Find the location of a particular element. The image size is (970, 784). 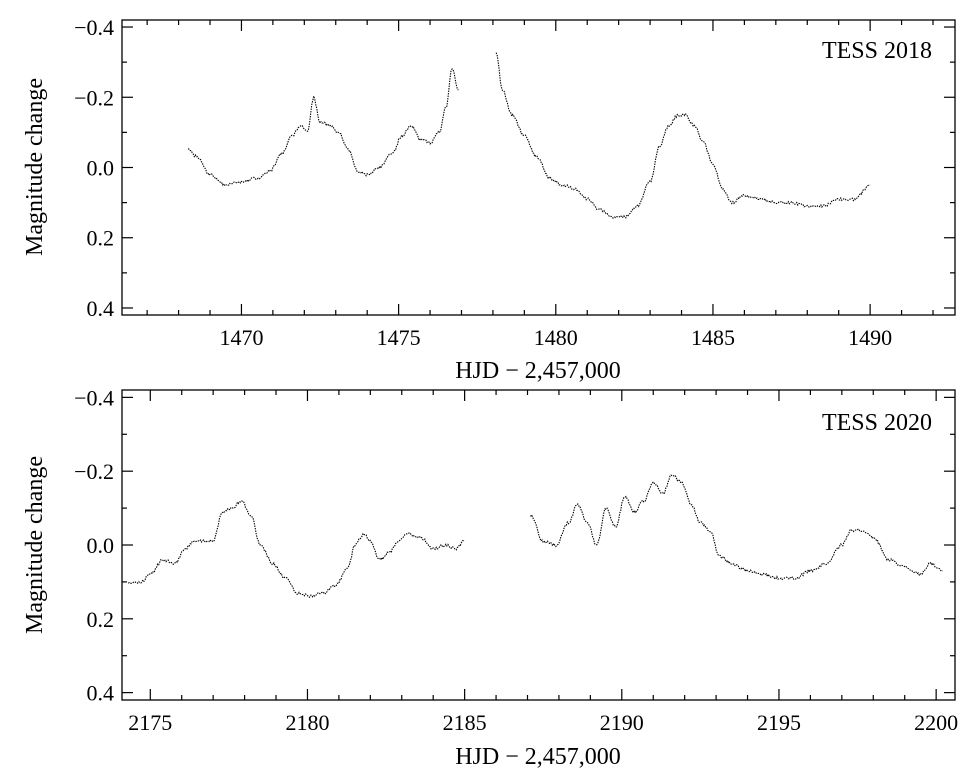

x-tick-label: 1480 is located at coordinates (556, 337).